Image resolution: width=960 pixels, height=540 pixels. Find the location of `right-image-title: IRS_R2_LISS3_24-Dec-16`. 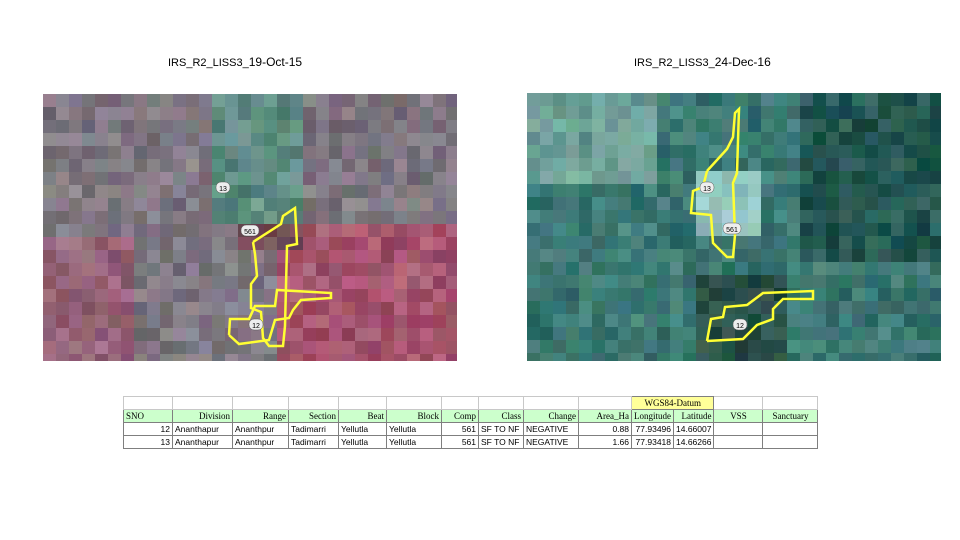

right-image-title: IRS_R2_LISS3_24-Dec-16 is located at coordinates (702, 62).